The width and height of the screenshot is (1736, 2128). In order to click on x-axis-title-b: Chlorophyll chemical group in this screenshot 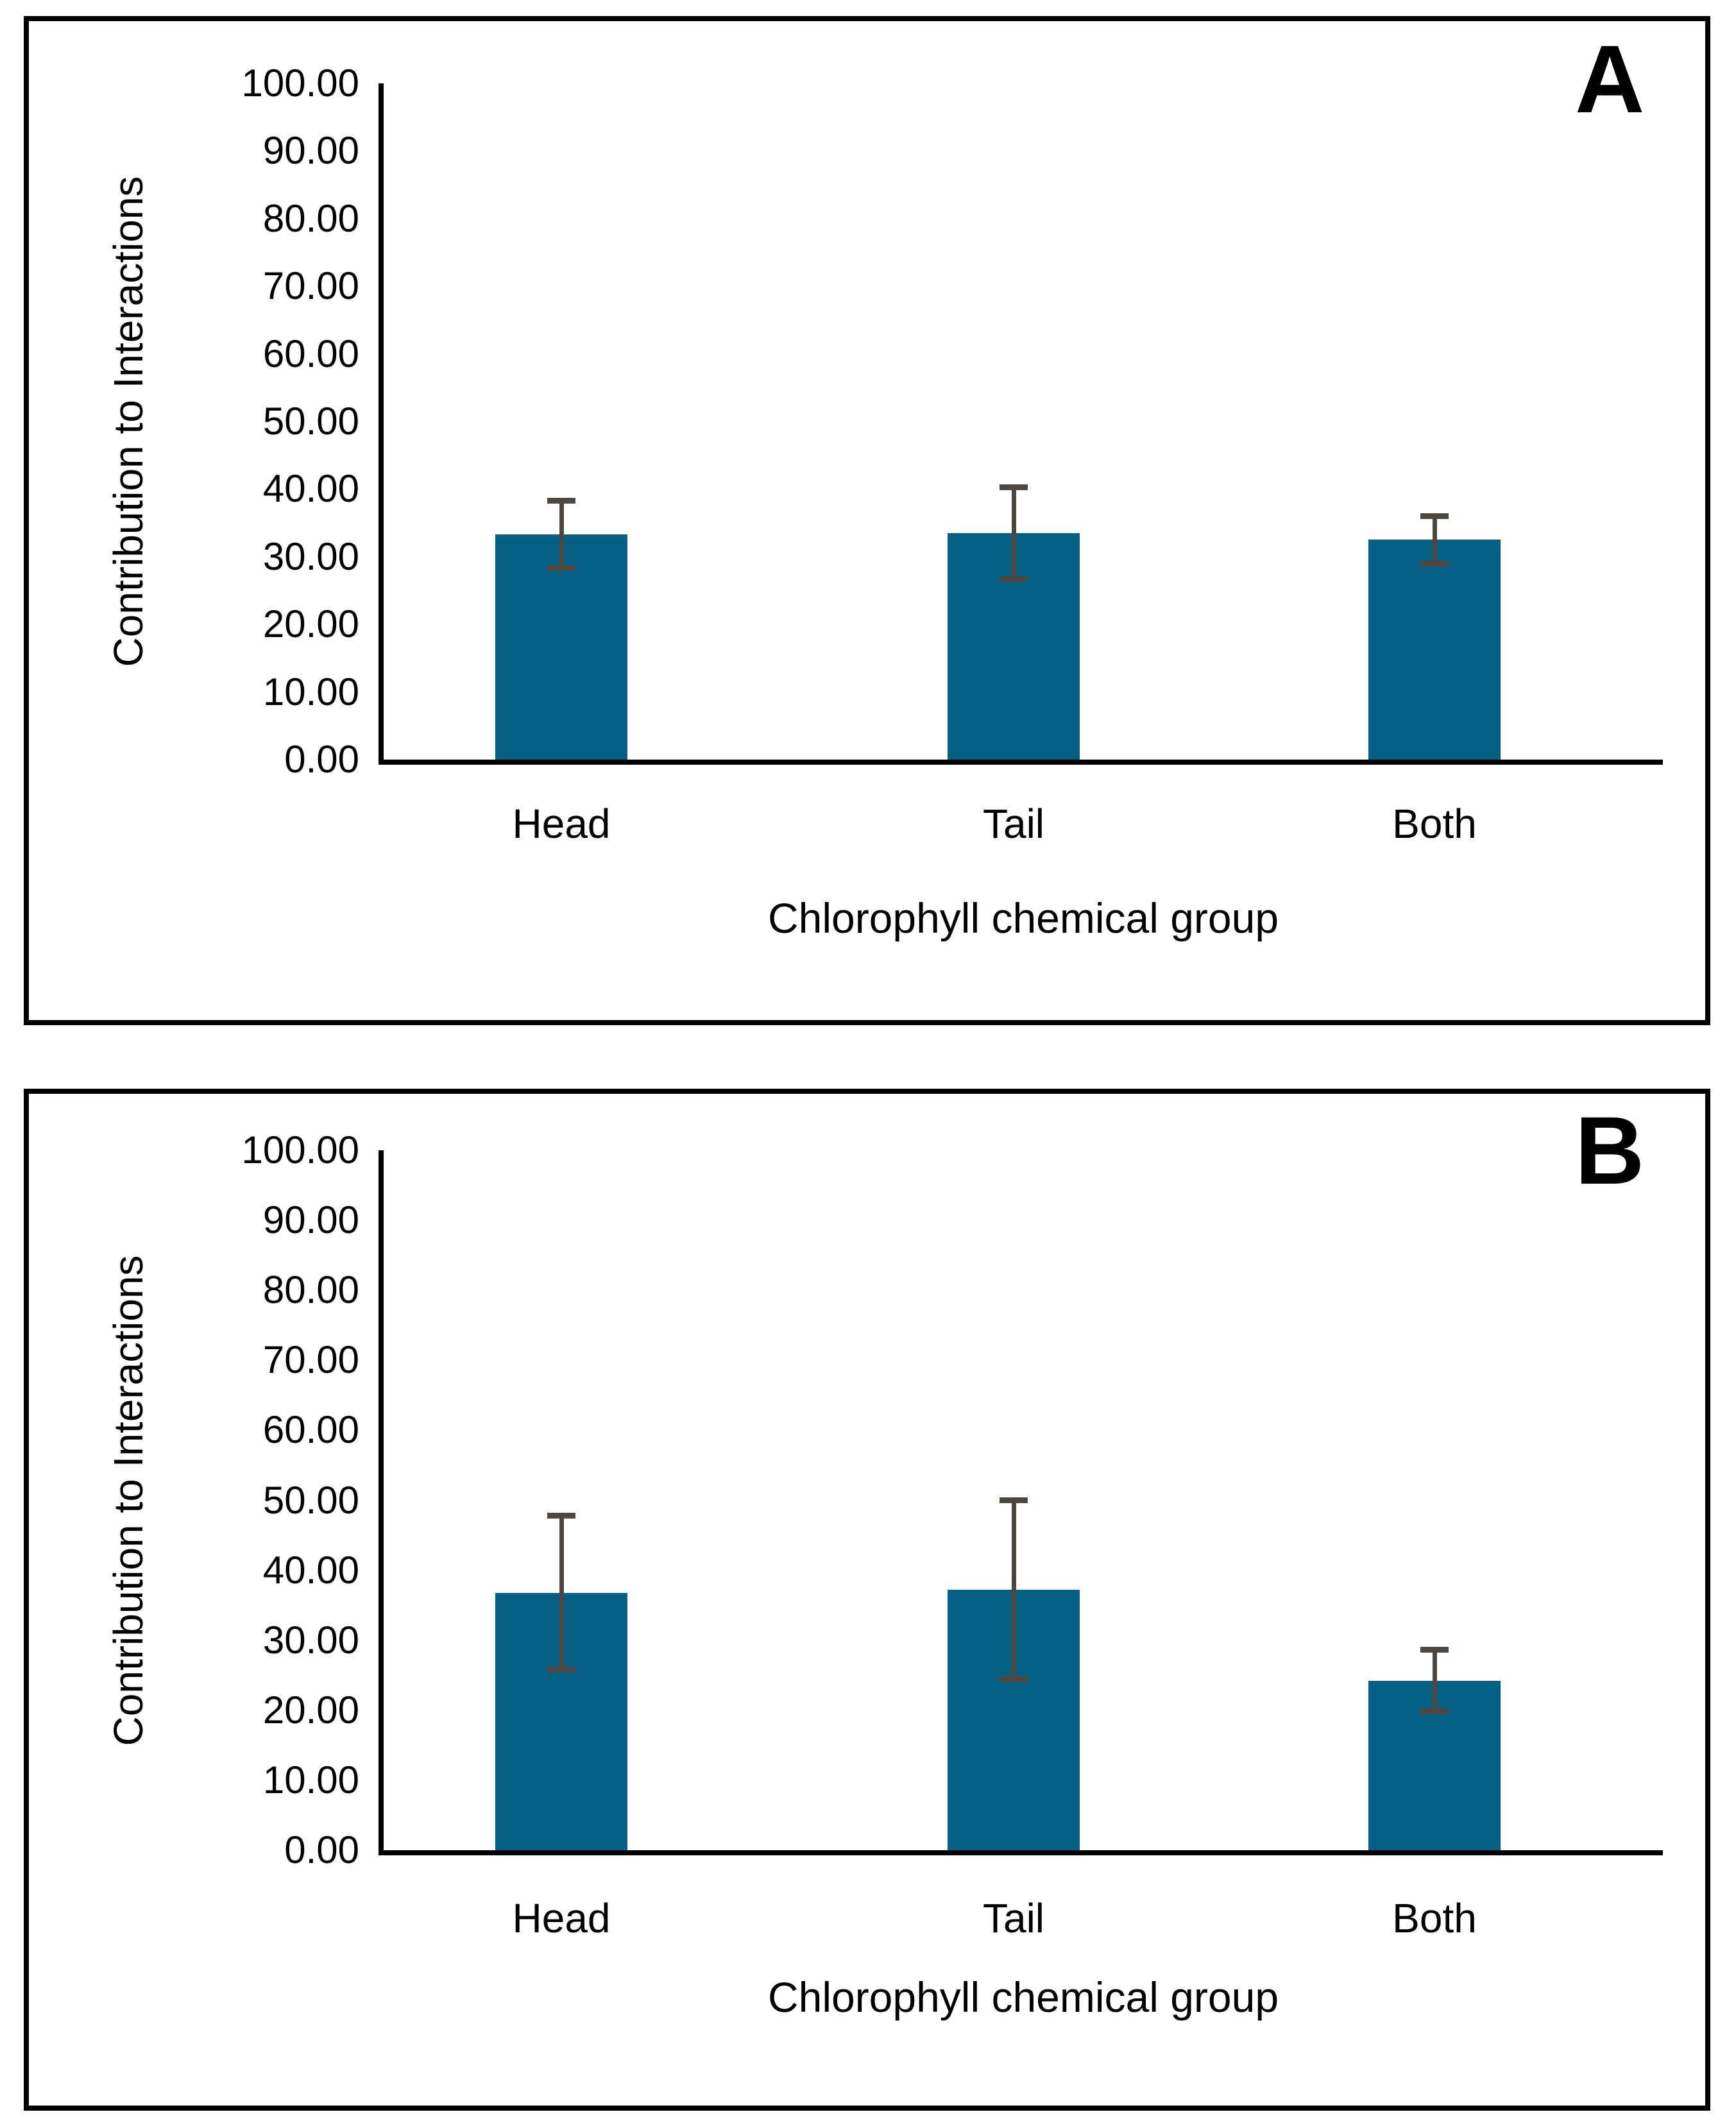, I will do `click(1023, 1997)`.